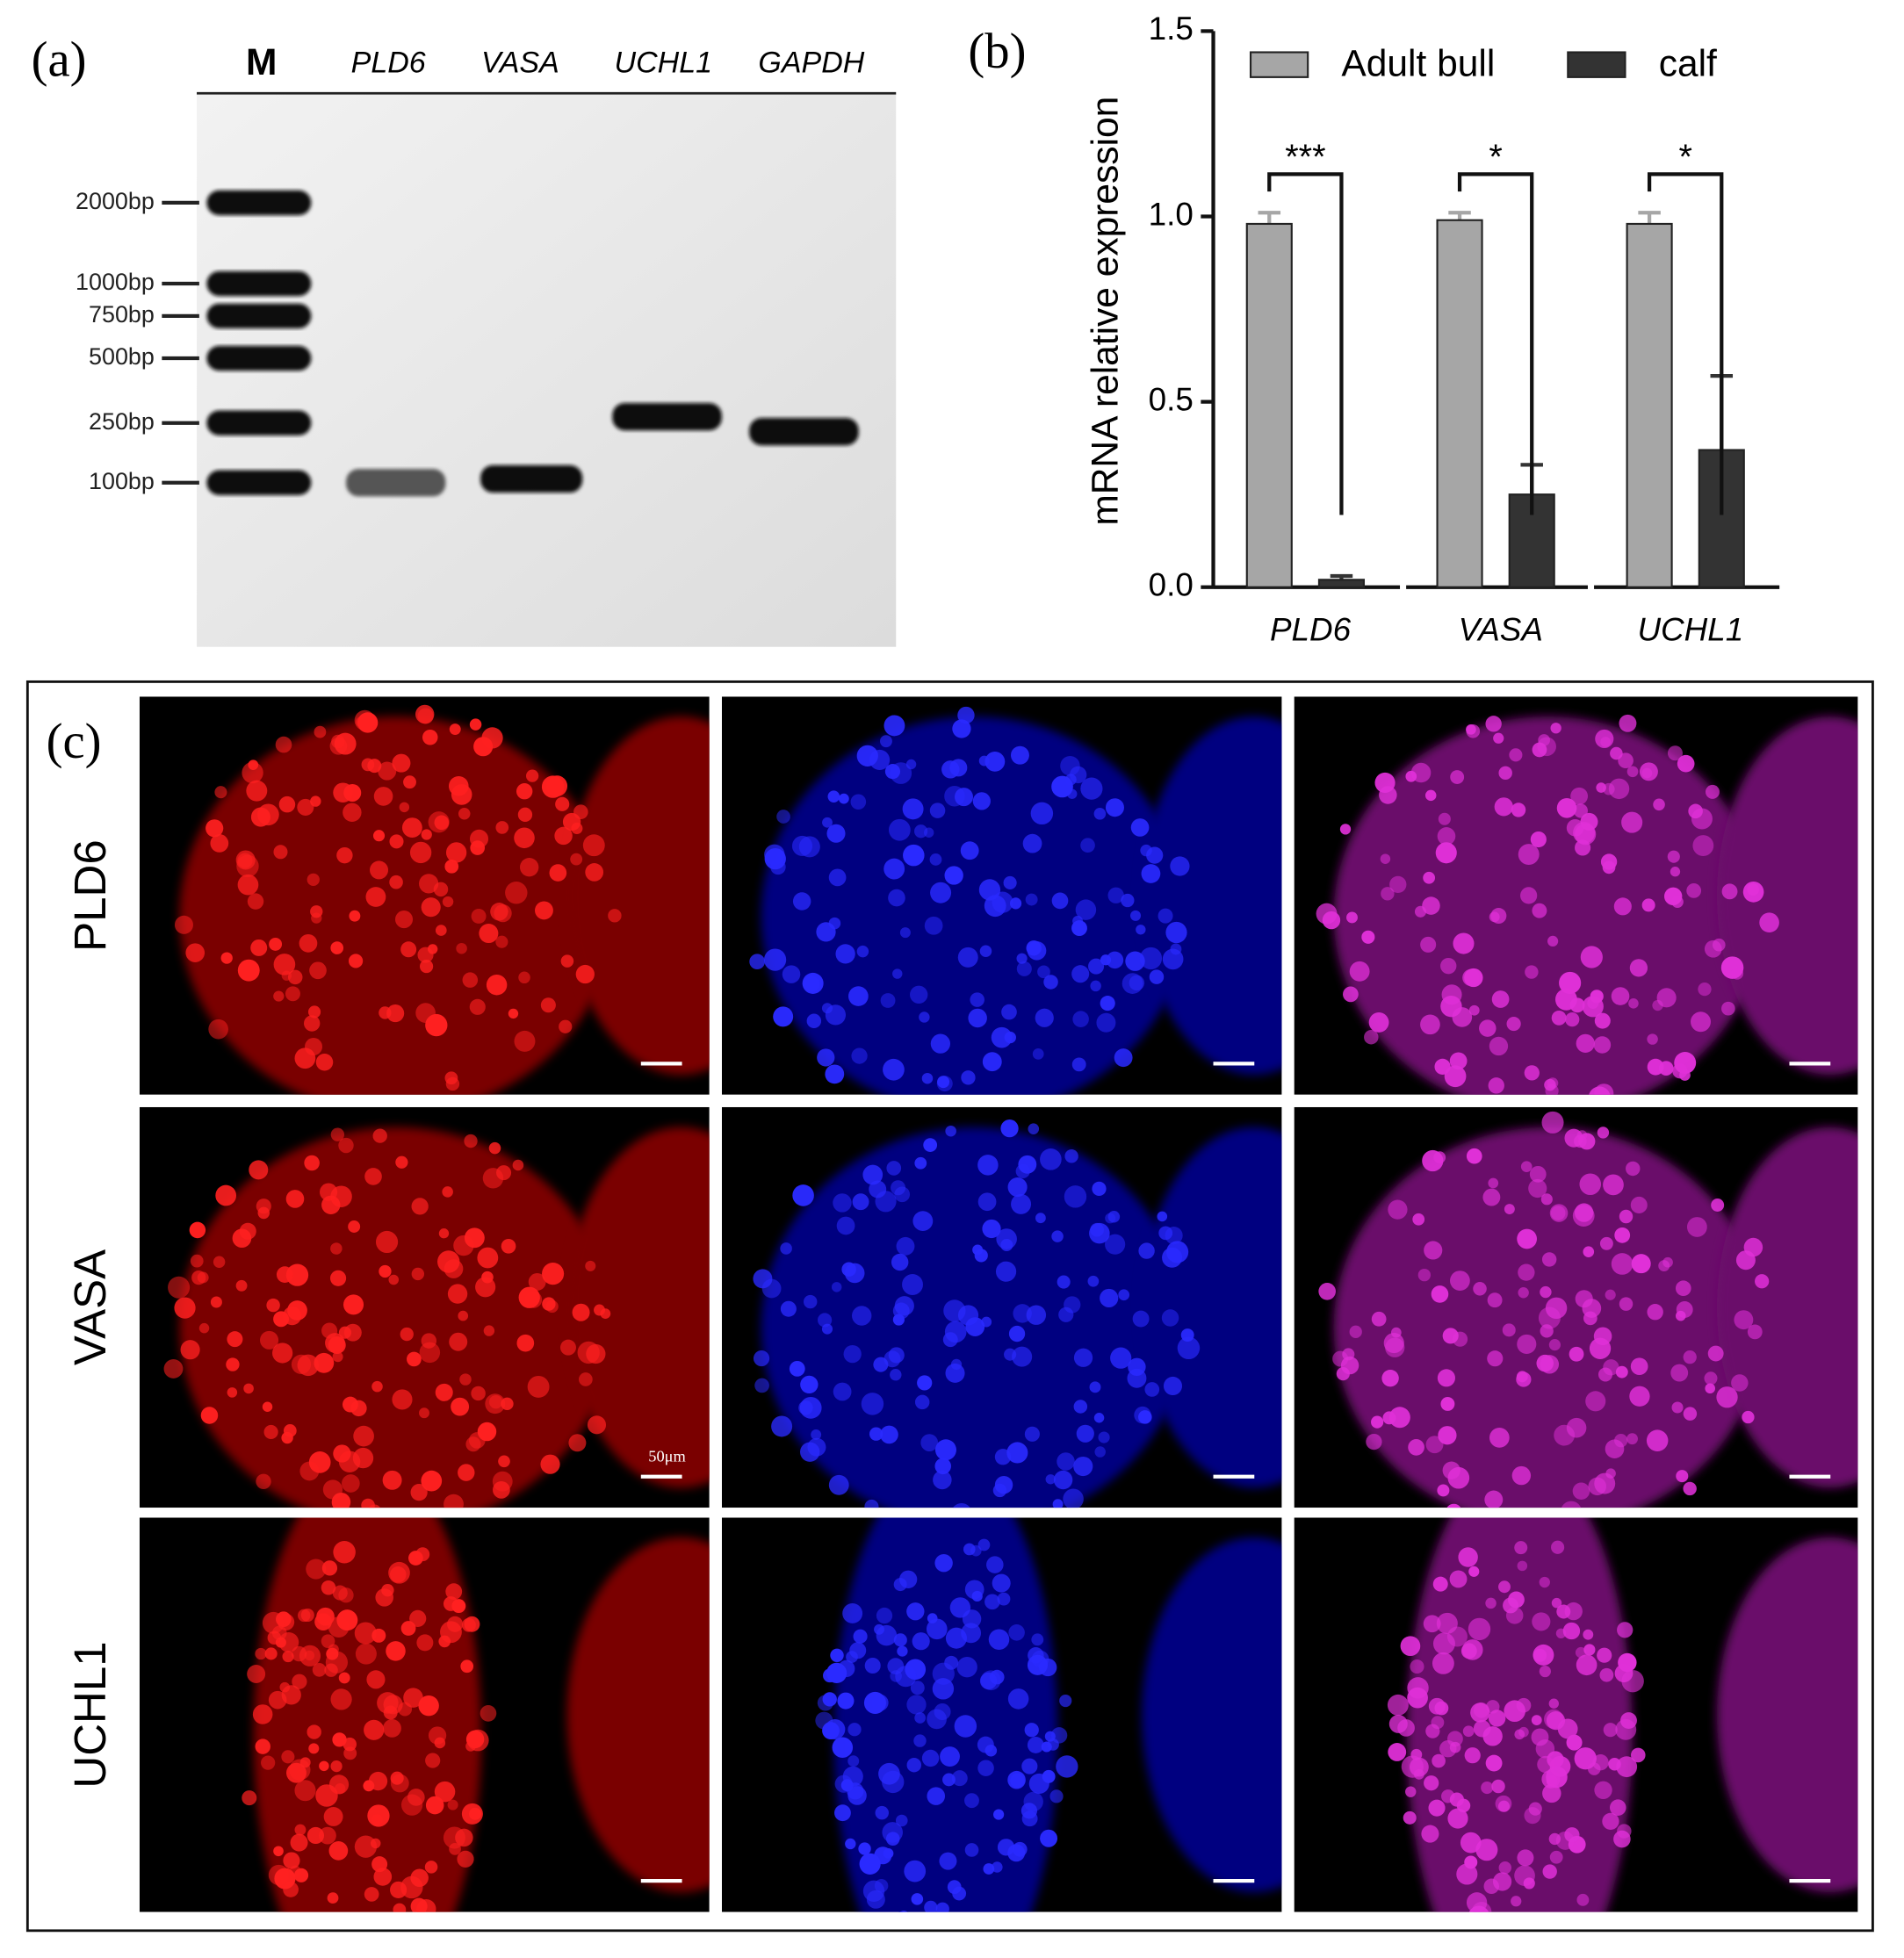 The height and width of the screenshot is (1958, 1904). I want to click on panel-label: (c), so click(74, 742).